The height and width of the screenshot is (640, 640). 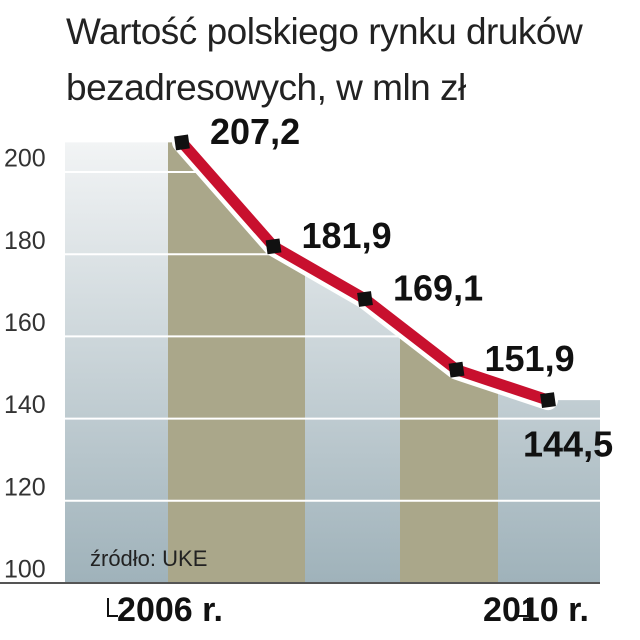 What do you see at coordinates (568, 444) in the screenshot?
I see `value-label: 144,5` at bounding box center [568, 444].